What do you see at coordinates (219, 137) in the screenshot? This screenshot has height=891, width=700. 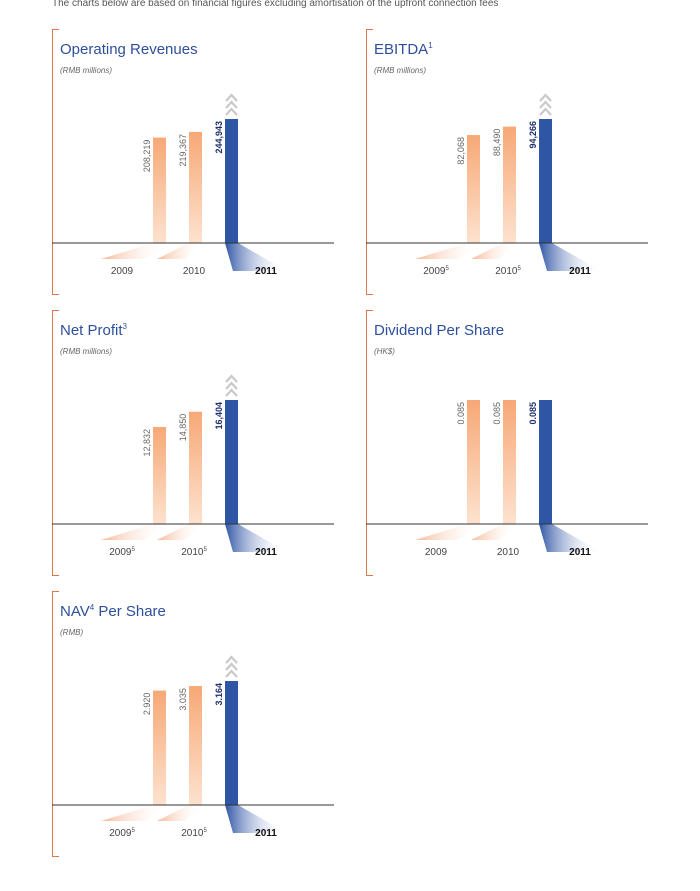 I see `value-label: 244,943` at bounding box center [219, 137].